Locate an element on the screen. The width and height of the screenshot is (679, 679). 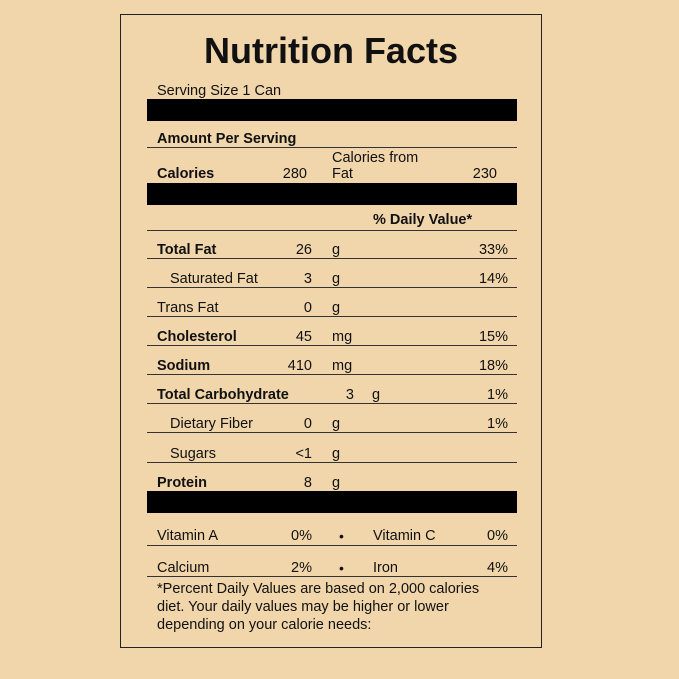
footnote-line: depending on your calorie needs: is located at coordinates (264, 625).